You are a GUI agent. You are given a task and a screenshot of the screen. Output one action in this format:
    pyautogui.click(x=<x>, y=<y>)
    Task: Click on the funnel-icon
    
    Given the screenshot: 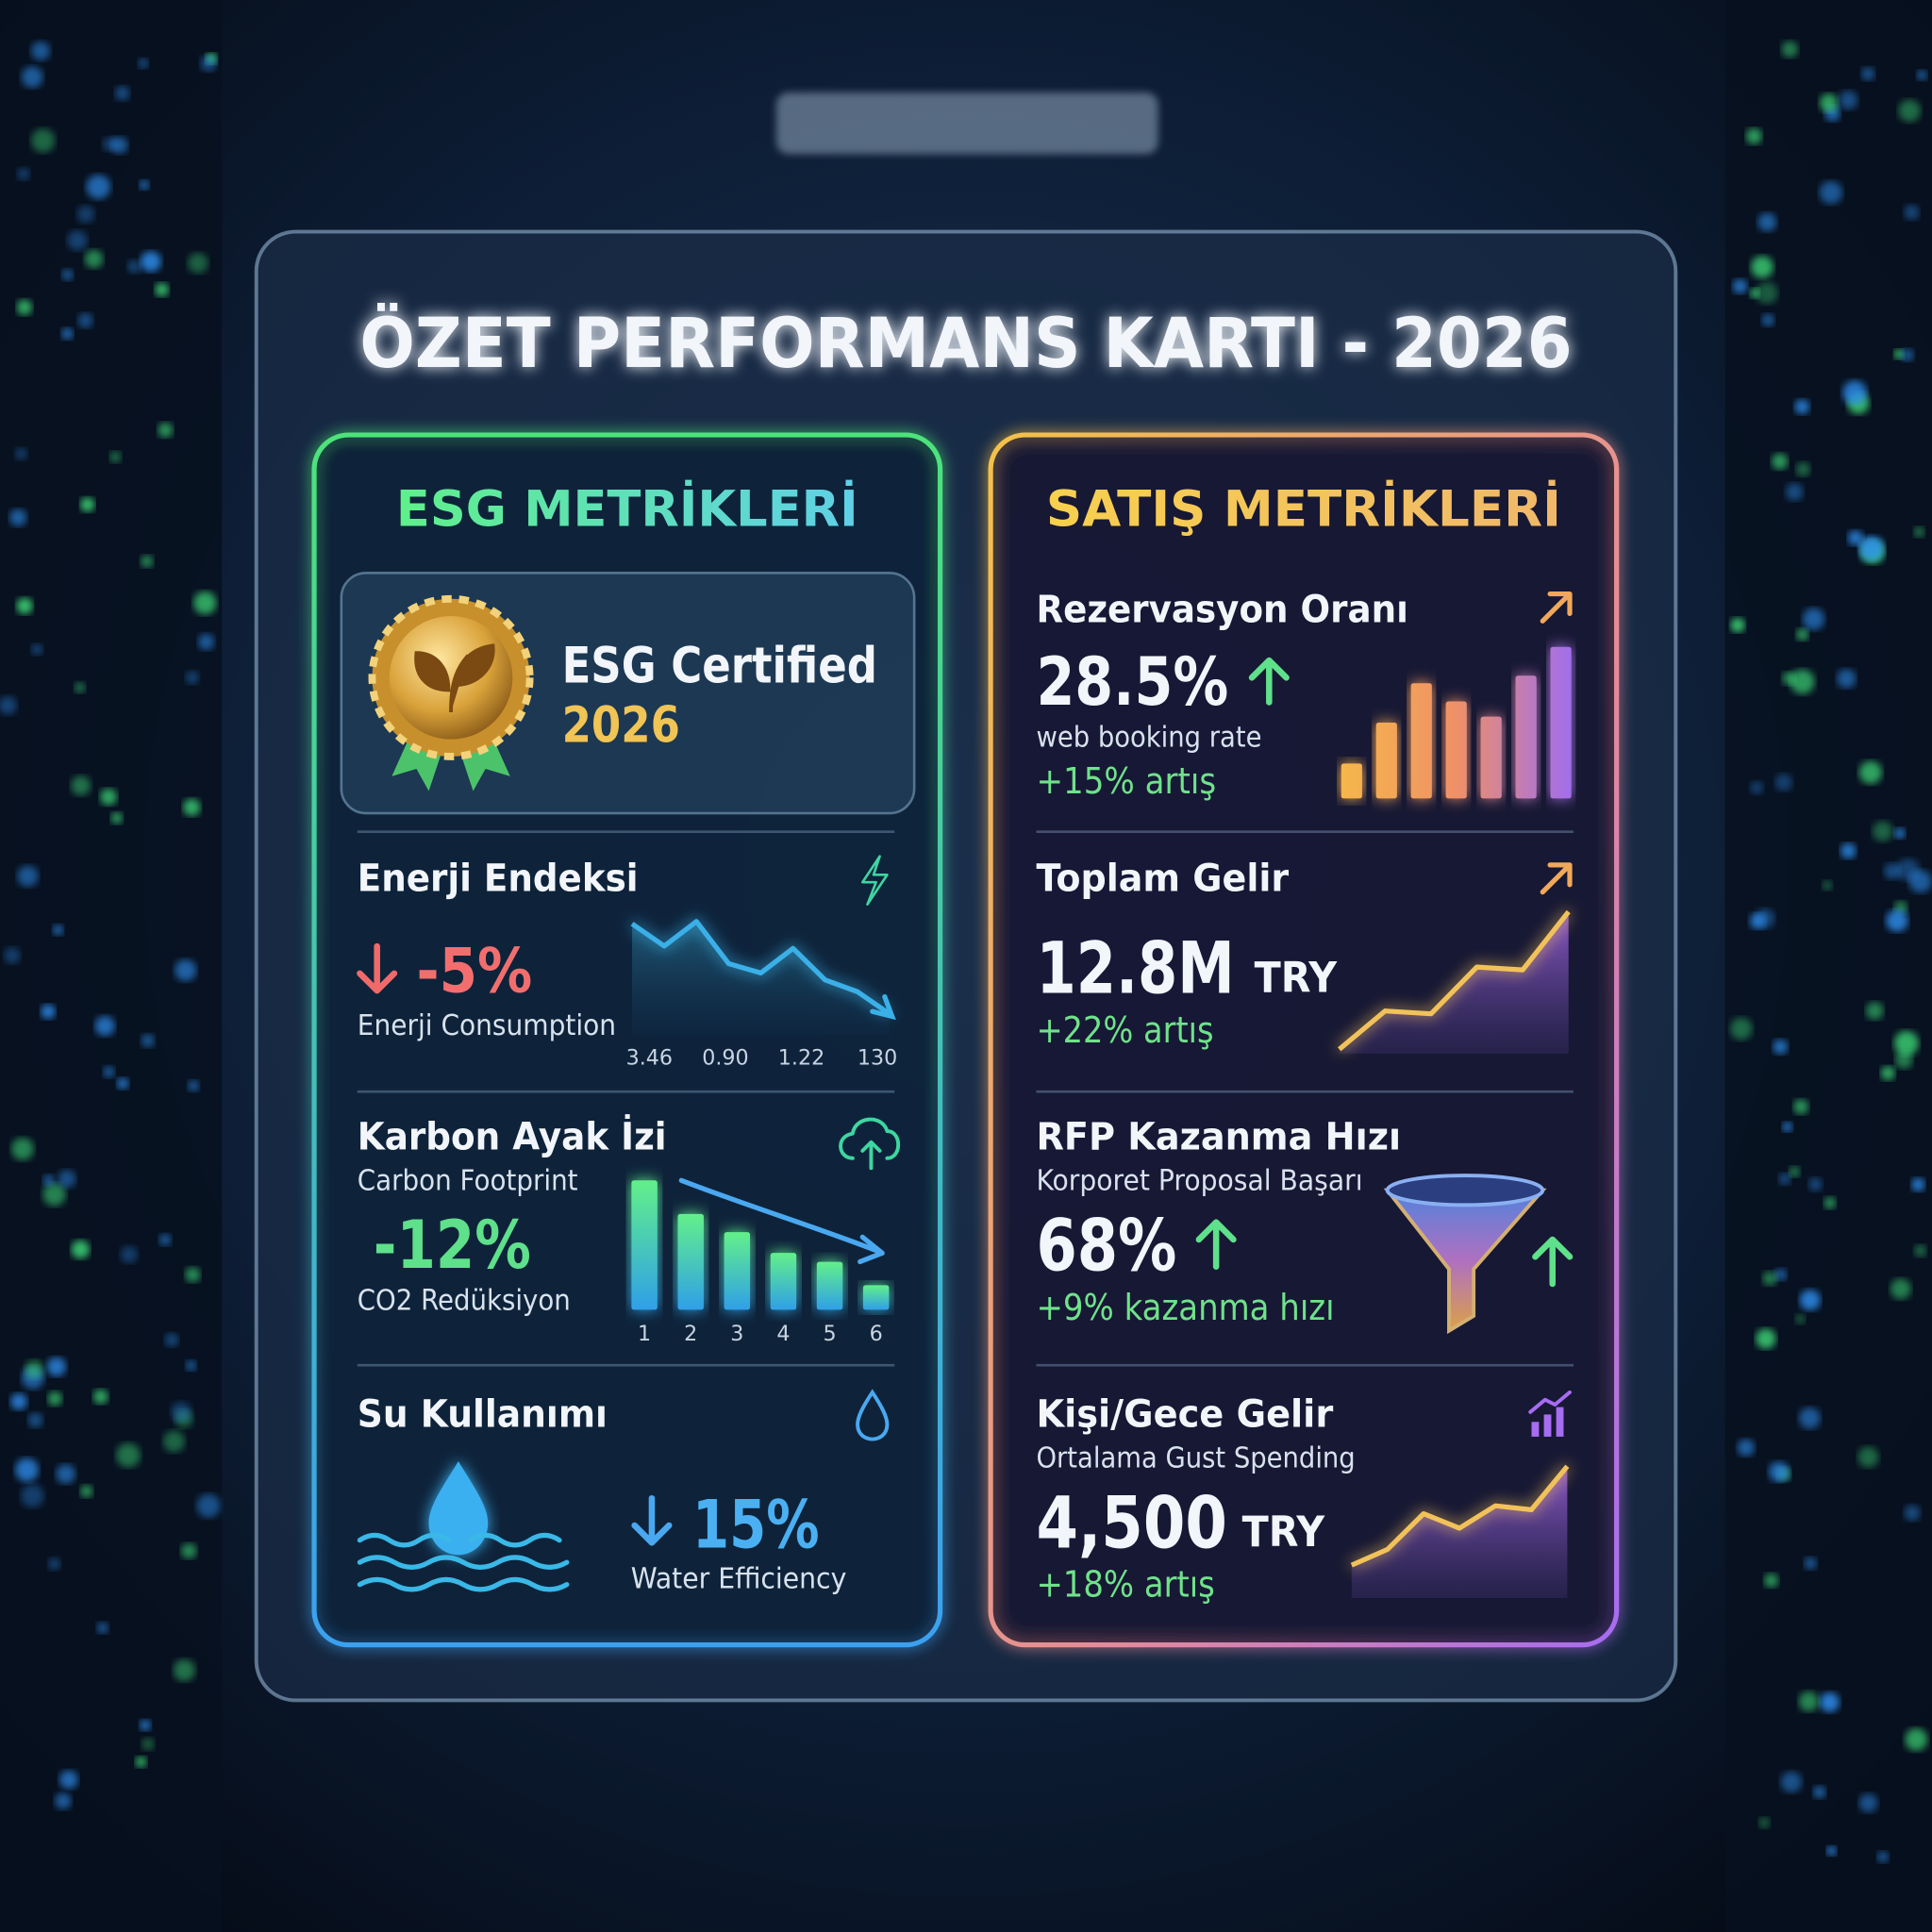 What is the action you would take?
    pyautogui.click(x=1465, y=1255)
    